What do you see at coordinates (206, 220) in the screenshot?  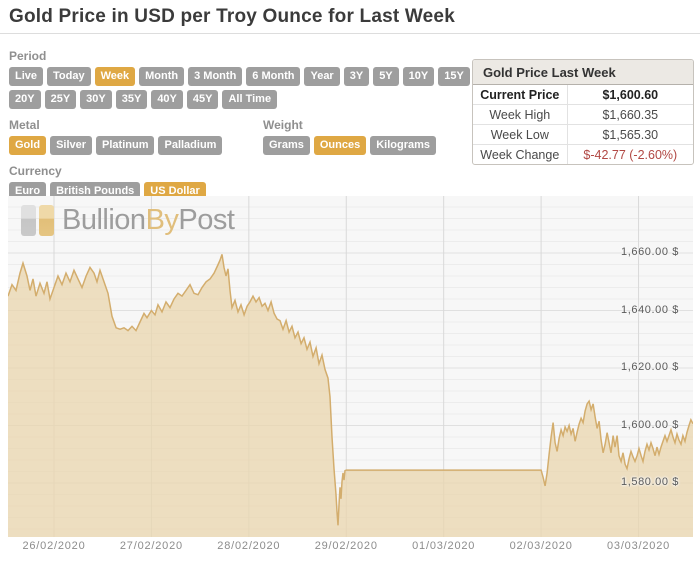 I see `logo-word-post: Post` at bounding box center [206, 220].